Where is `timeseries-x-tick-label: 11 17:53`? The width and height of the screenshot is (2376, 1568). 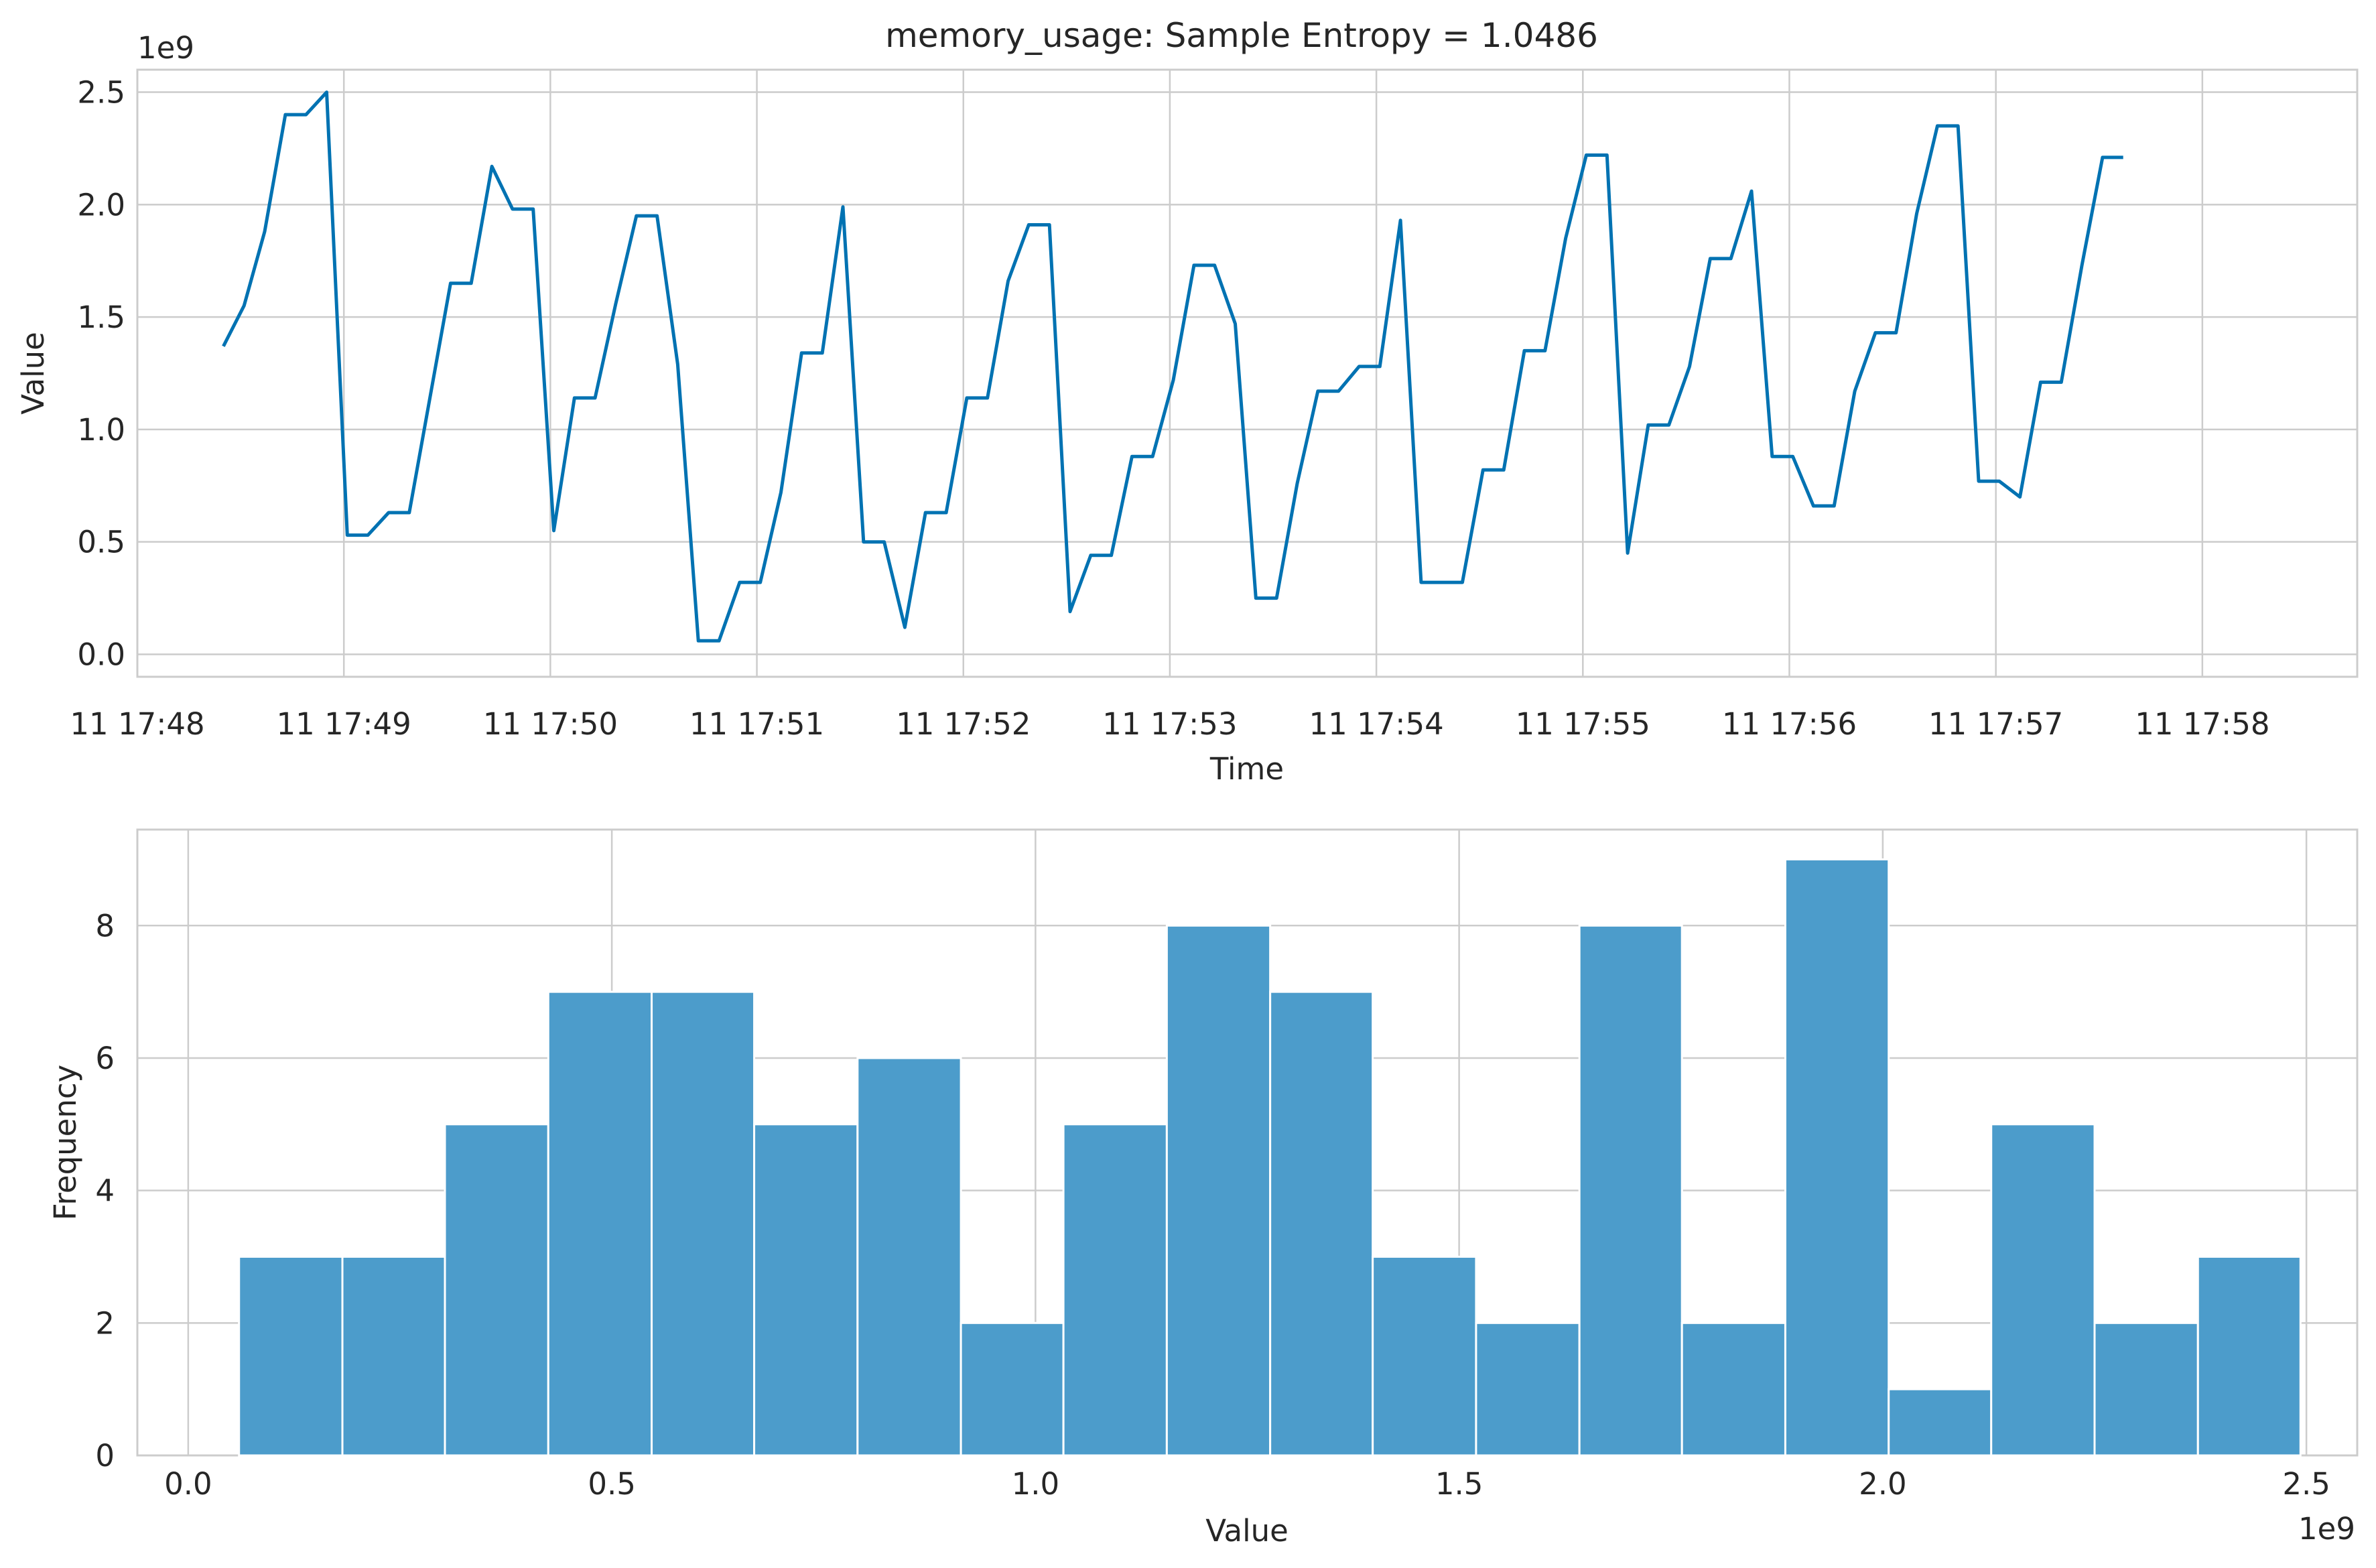
timeseries-x-tick-label: 11 17:53 is located at coordinates (1169, 724).